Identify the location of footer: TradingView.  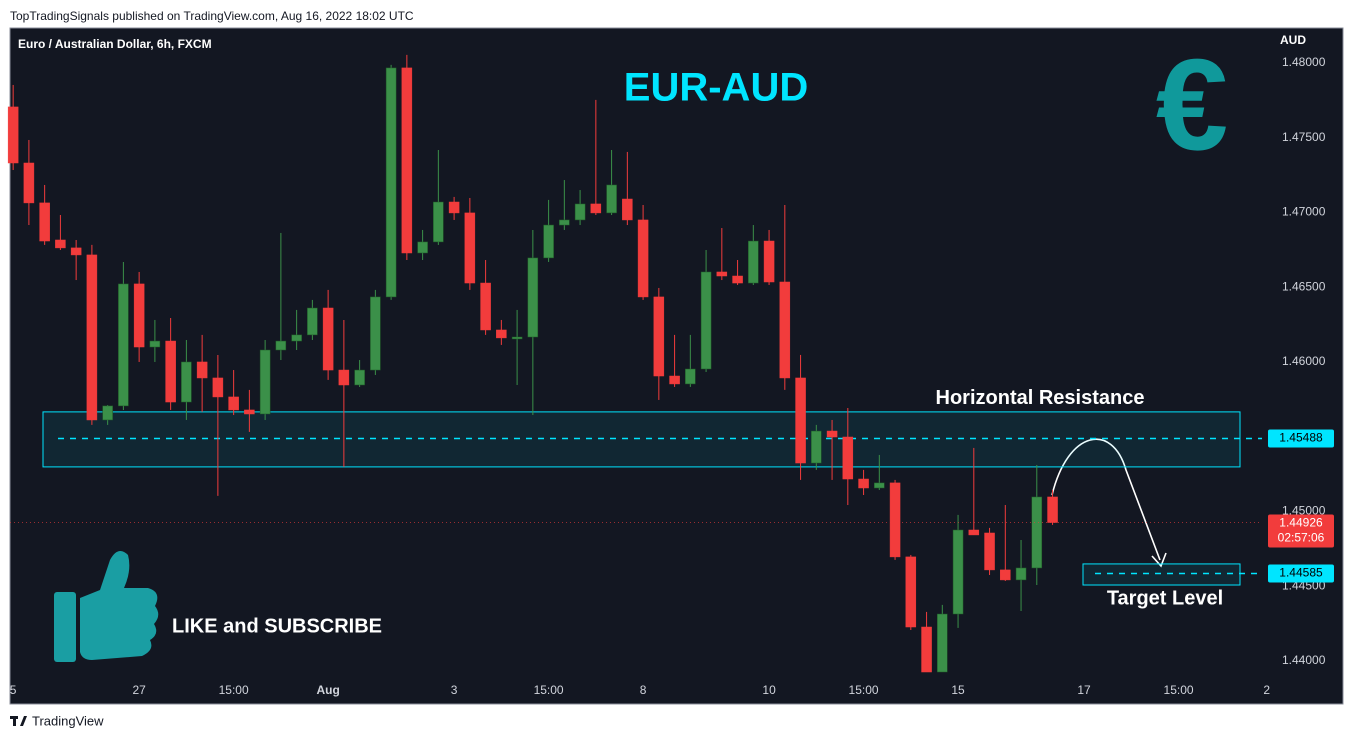
(68, 720).